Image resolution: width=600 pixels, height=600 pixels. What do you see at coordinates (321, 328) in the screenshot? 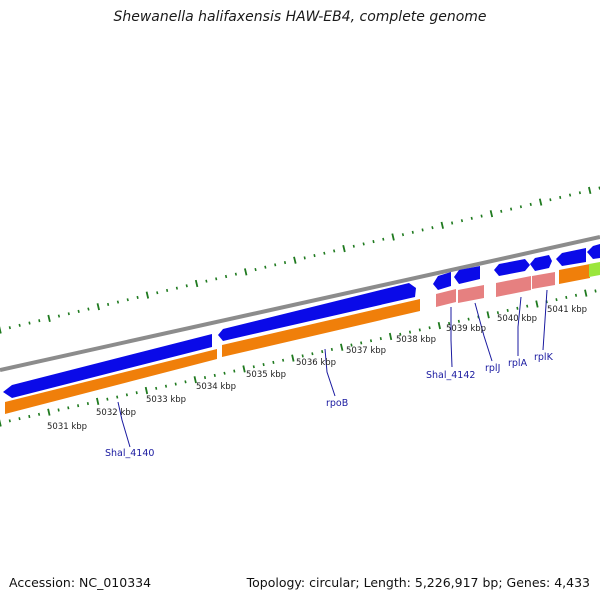
I see `gene-orange-right` at bounding box center [321, 328].